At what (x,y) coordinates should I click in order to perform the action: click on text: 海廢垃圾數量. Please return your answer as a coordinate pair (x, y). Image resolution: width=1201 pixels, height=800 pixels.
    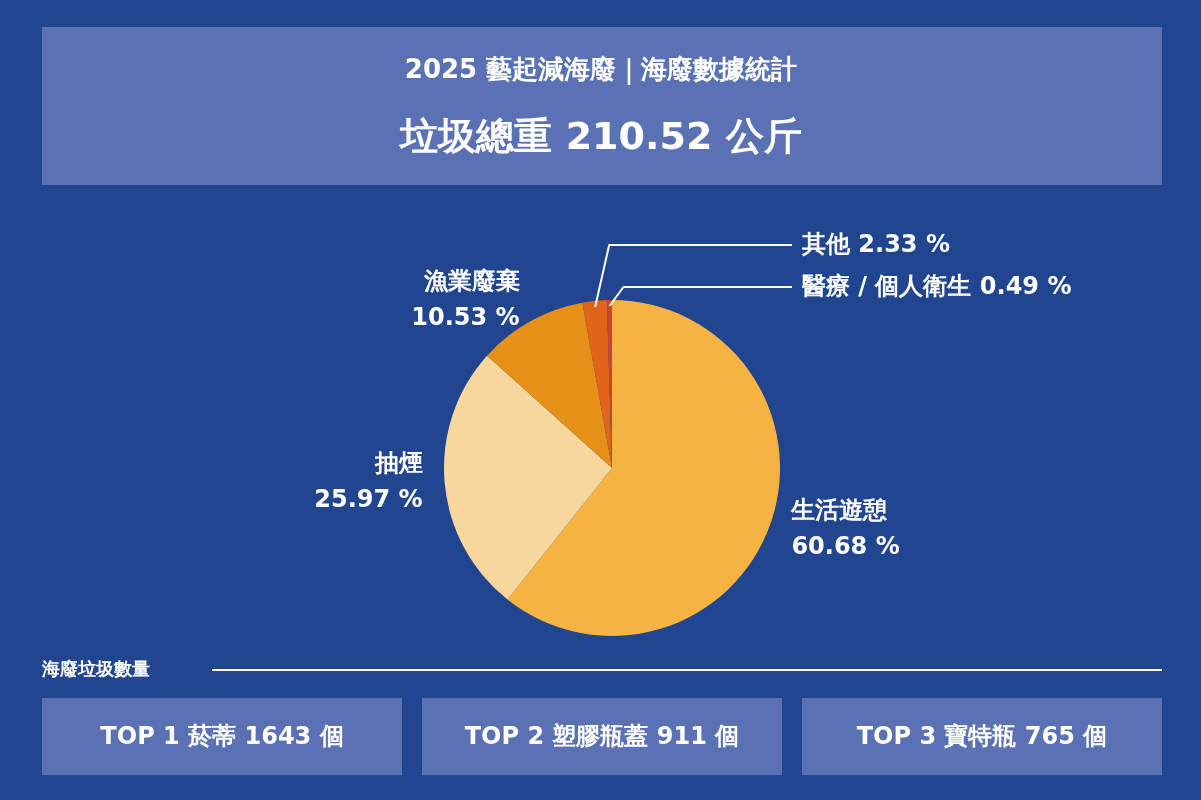
    Looking at the image, I should click on (95, 668).